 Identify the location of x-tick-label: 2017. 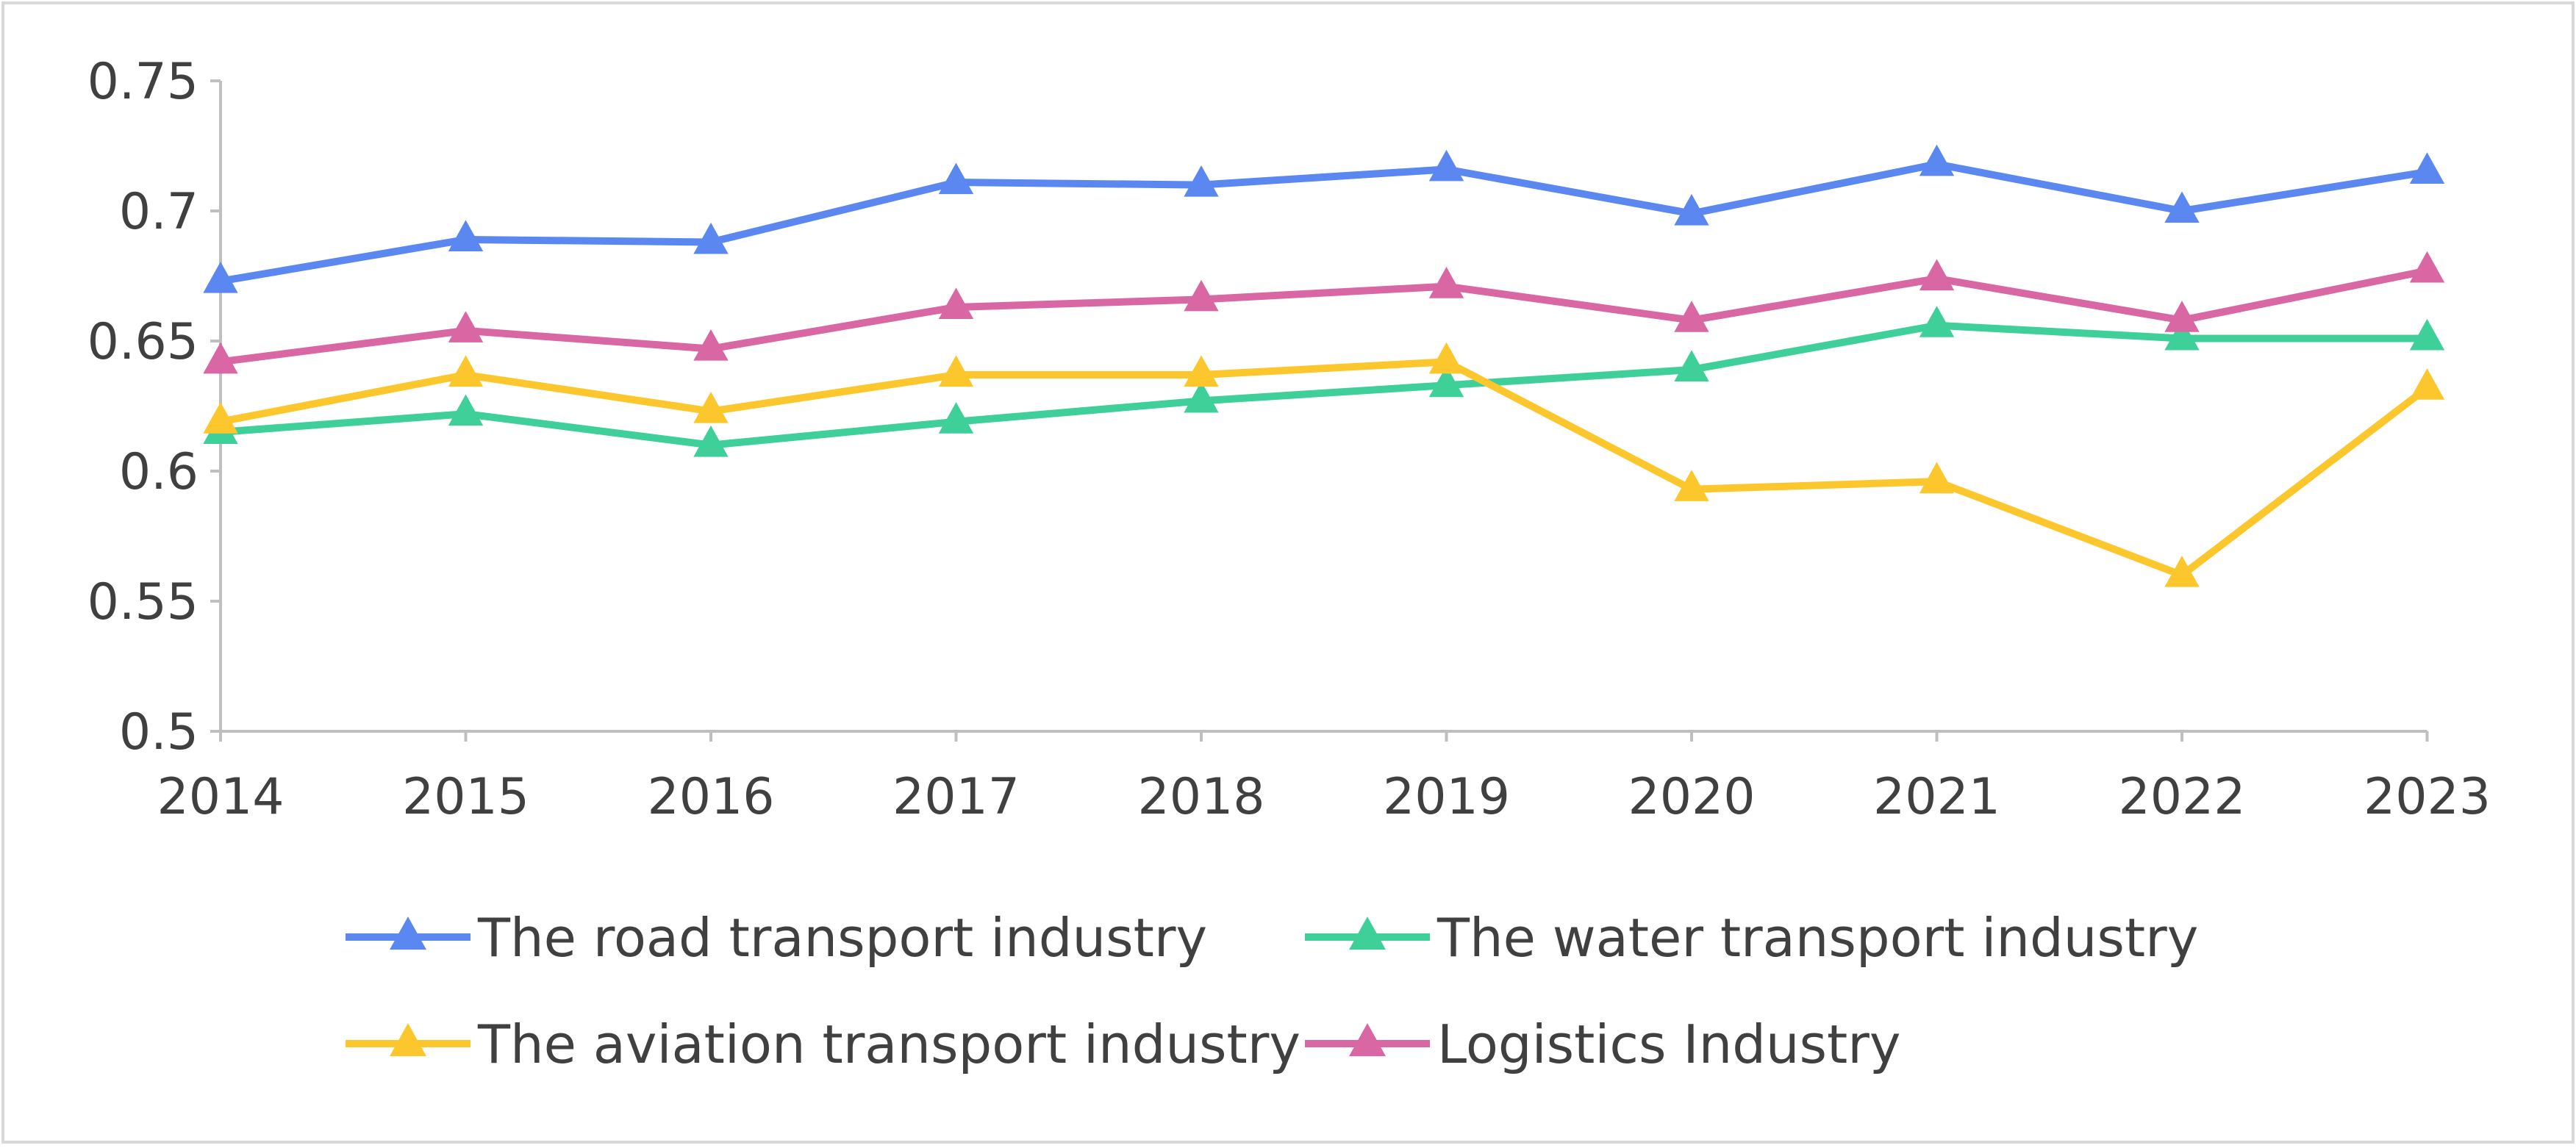
(956, 797).